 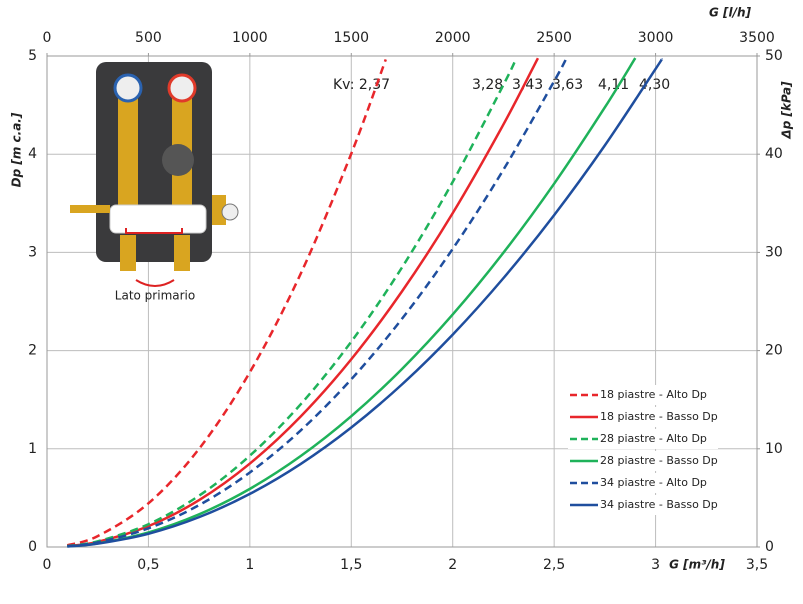 What do you see at coordinates (527, 85) in the screenshot?
I see `kv-label: 3,43` at bounding box center [527, 85].